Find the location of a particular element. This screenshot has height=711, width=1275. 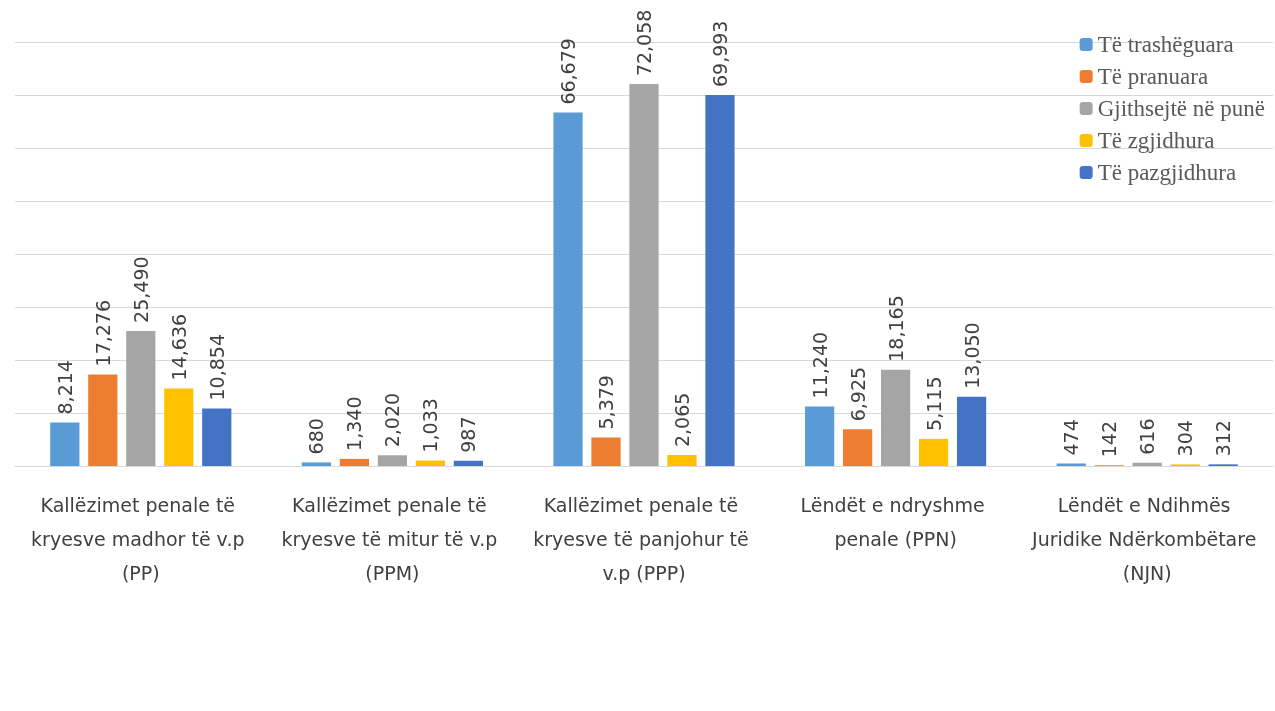

x-tick-label: Lëndët e ndryshme penale (PPN) is located at coordinates (895, 522).